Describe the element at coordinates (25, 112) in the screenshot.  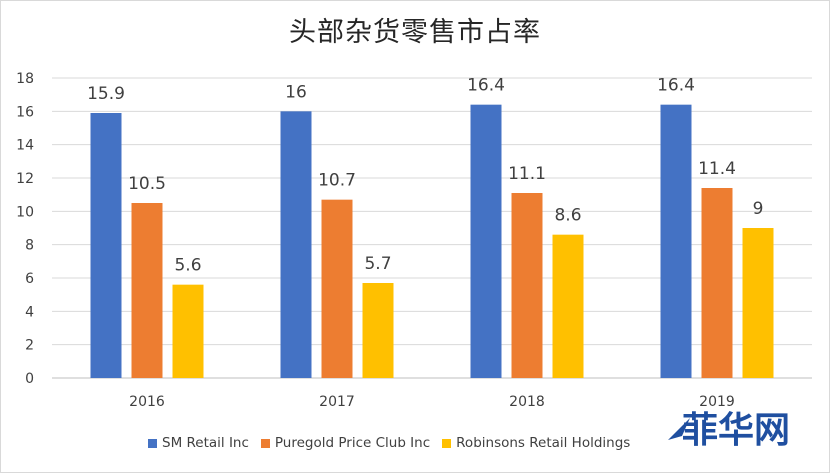
I see `y-tick-label: 16` at that location.